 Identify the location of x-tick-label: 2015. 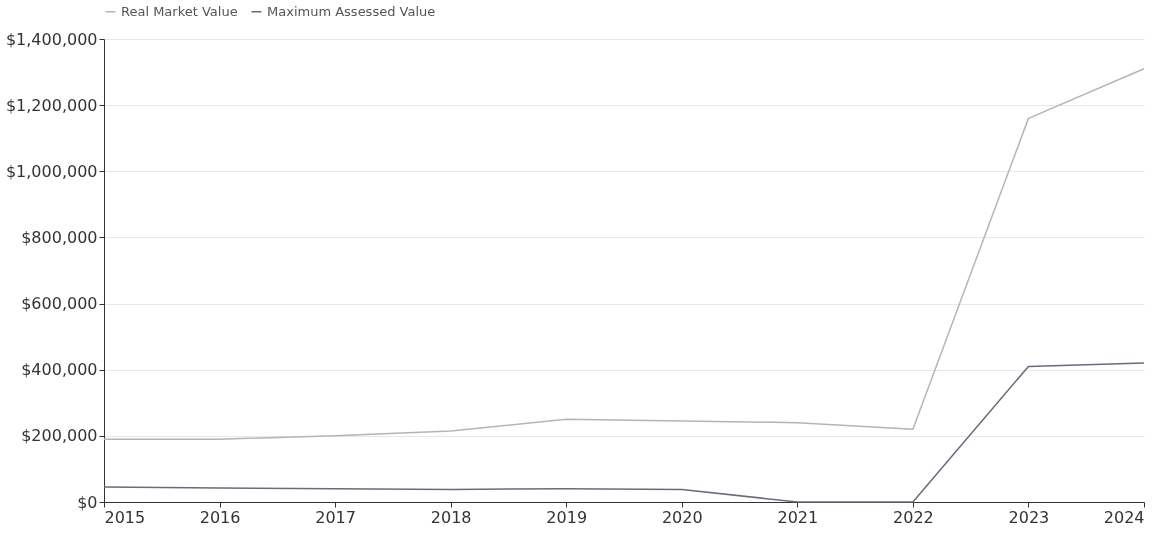
(125, 517).